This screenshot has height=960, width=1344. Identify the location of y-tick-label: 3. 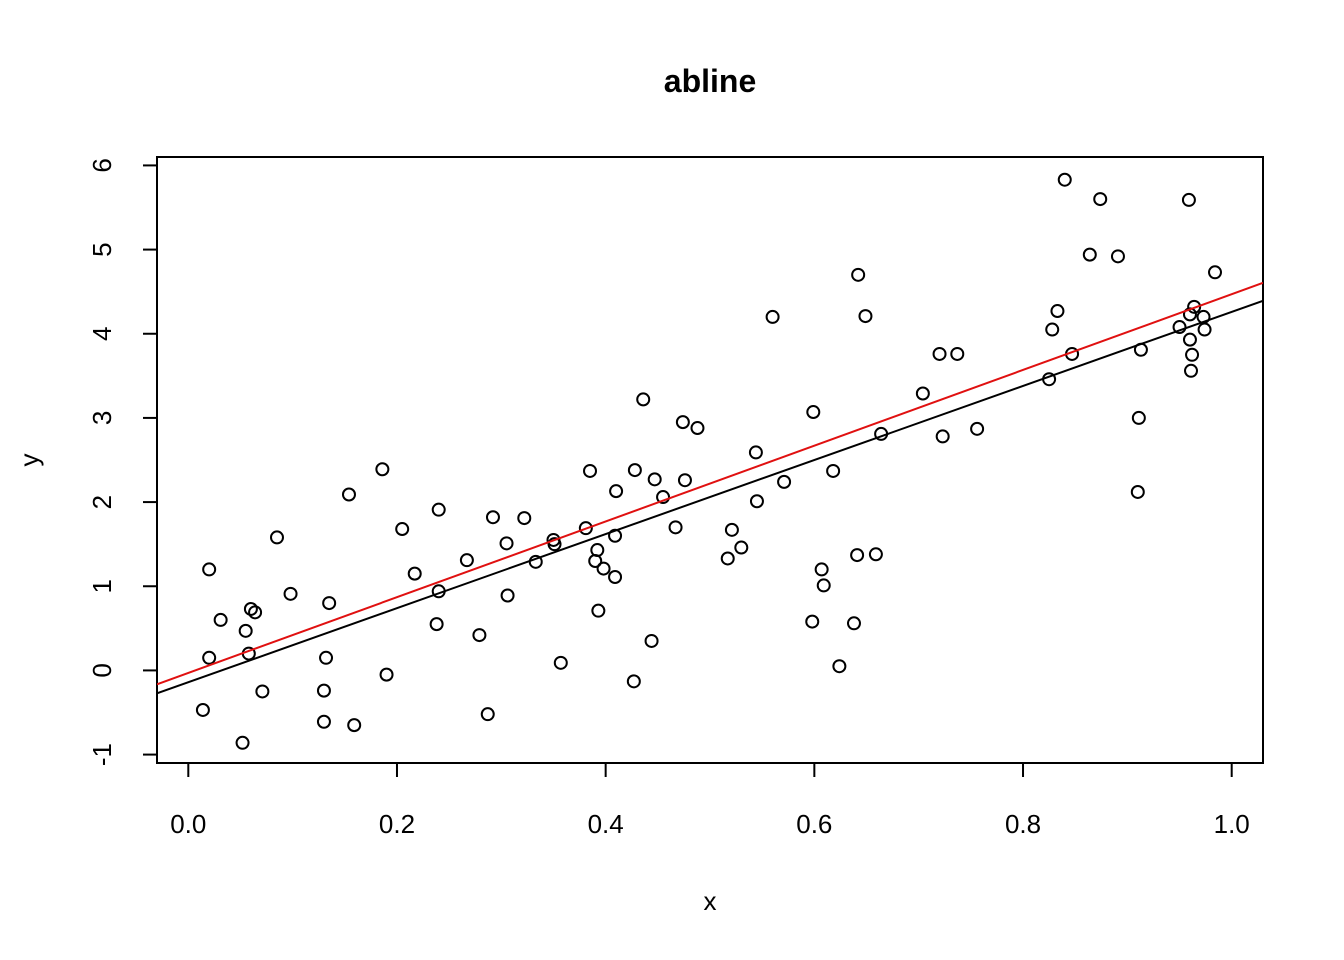
(102, 418).